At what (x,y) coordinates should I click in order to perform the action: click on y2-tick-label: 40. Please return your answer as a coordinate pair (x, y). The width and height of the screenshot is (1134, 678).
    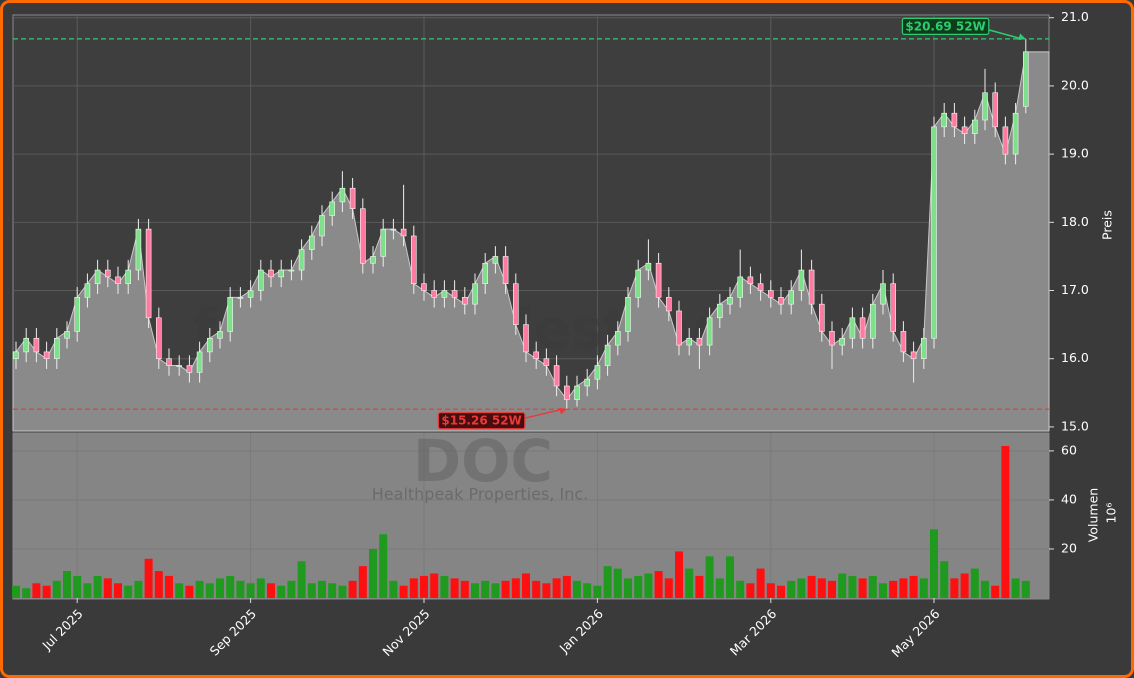
    Looking at the image, I should click on (1069, 498).